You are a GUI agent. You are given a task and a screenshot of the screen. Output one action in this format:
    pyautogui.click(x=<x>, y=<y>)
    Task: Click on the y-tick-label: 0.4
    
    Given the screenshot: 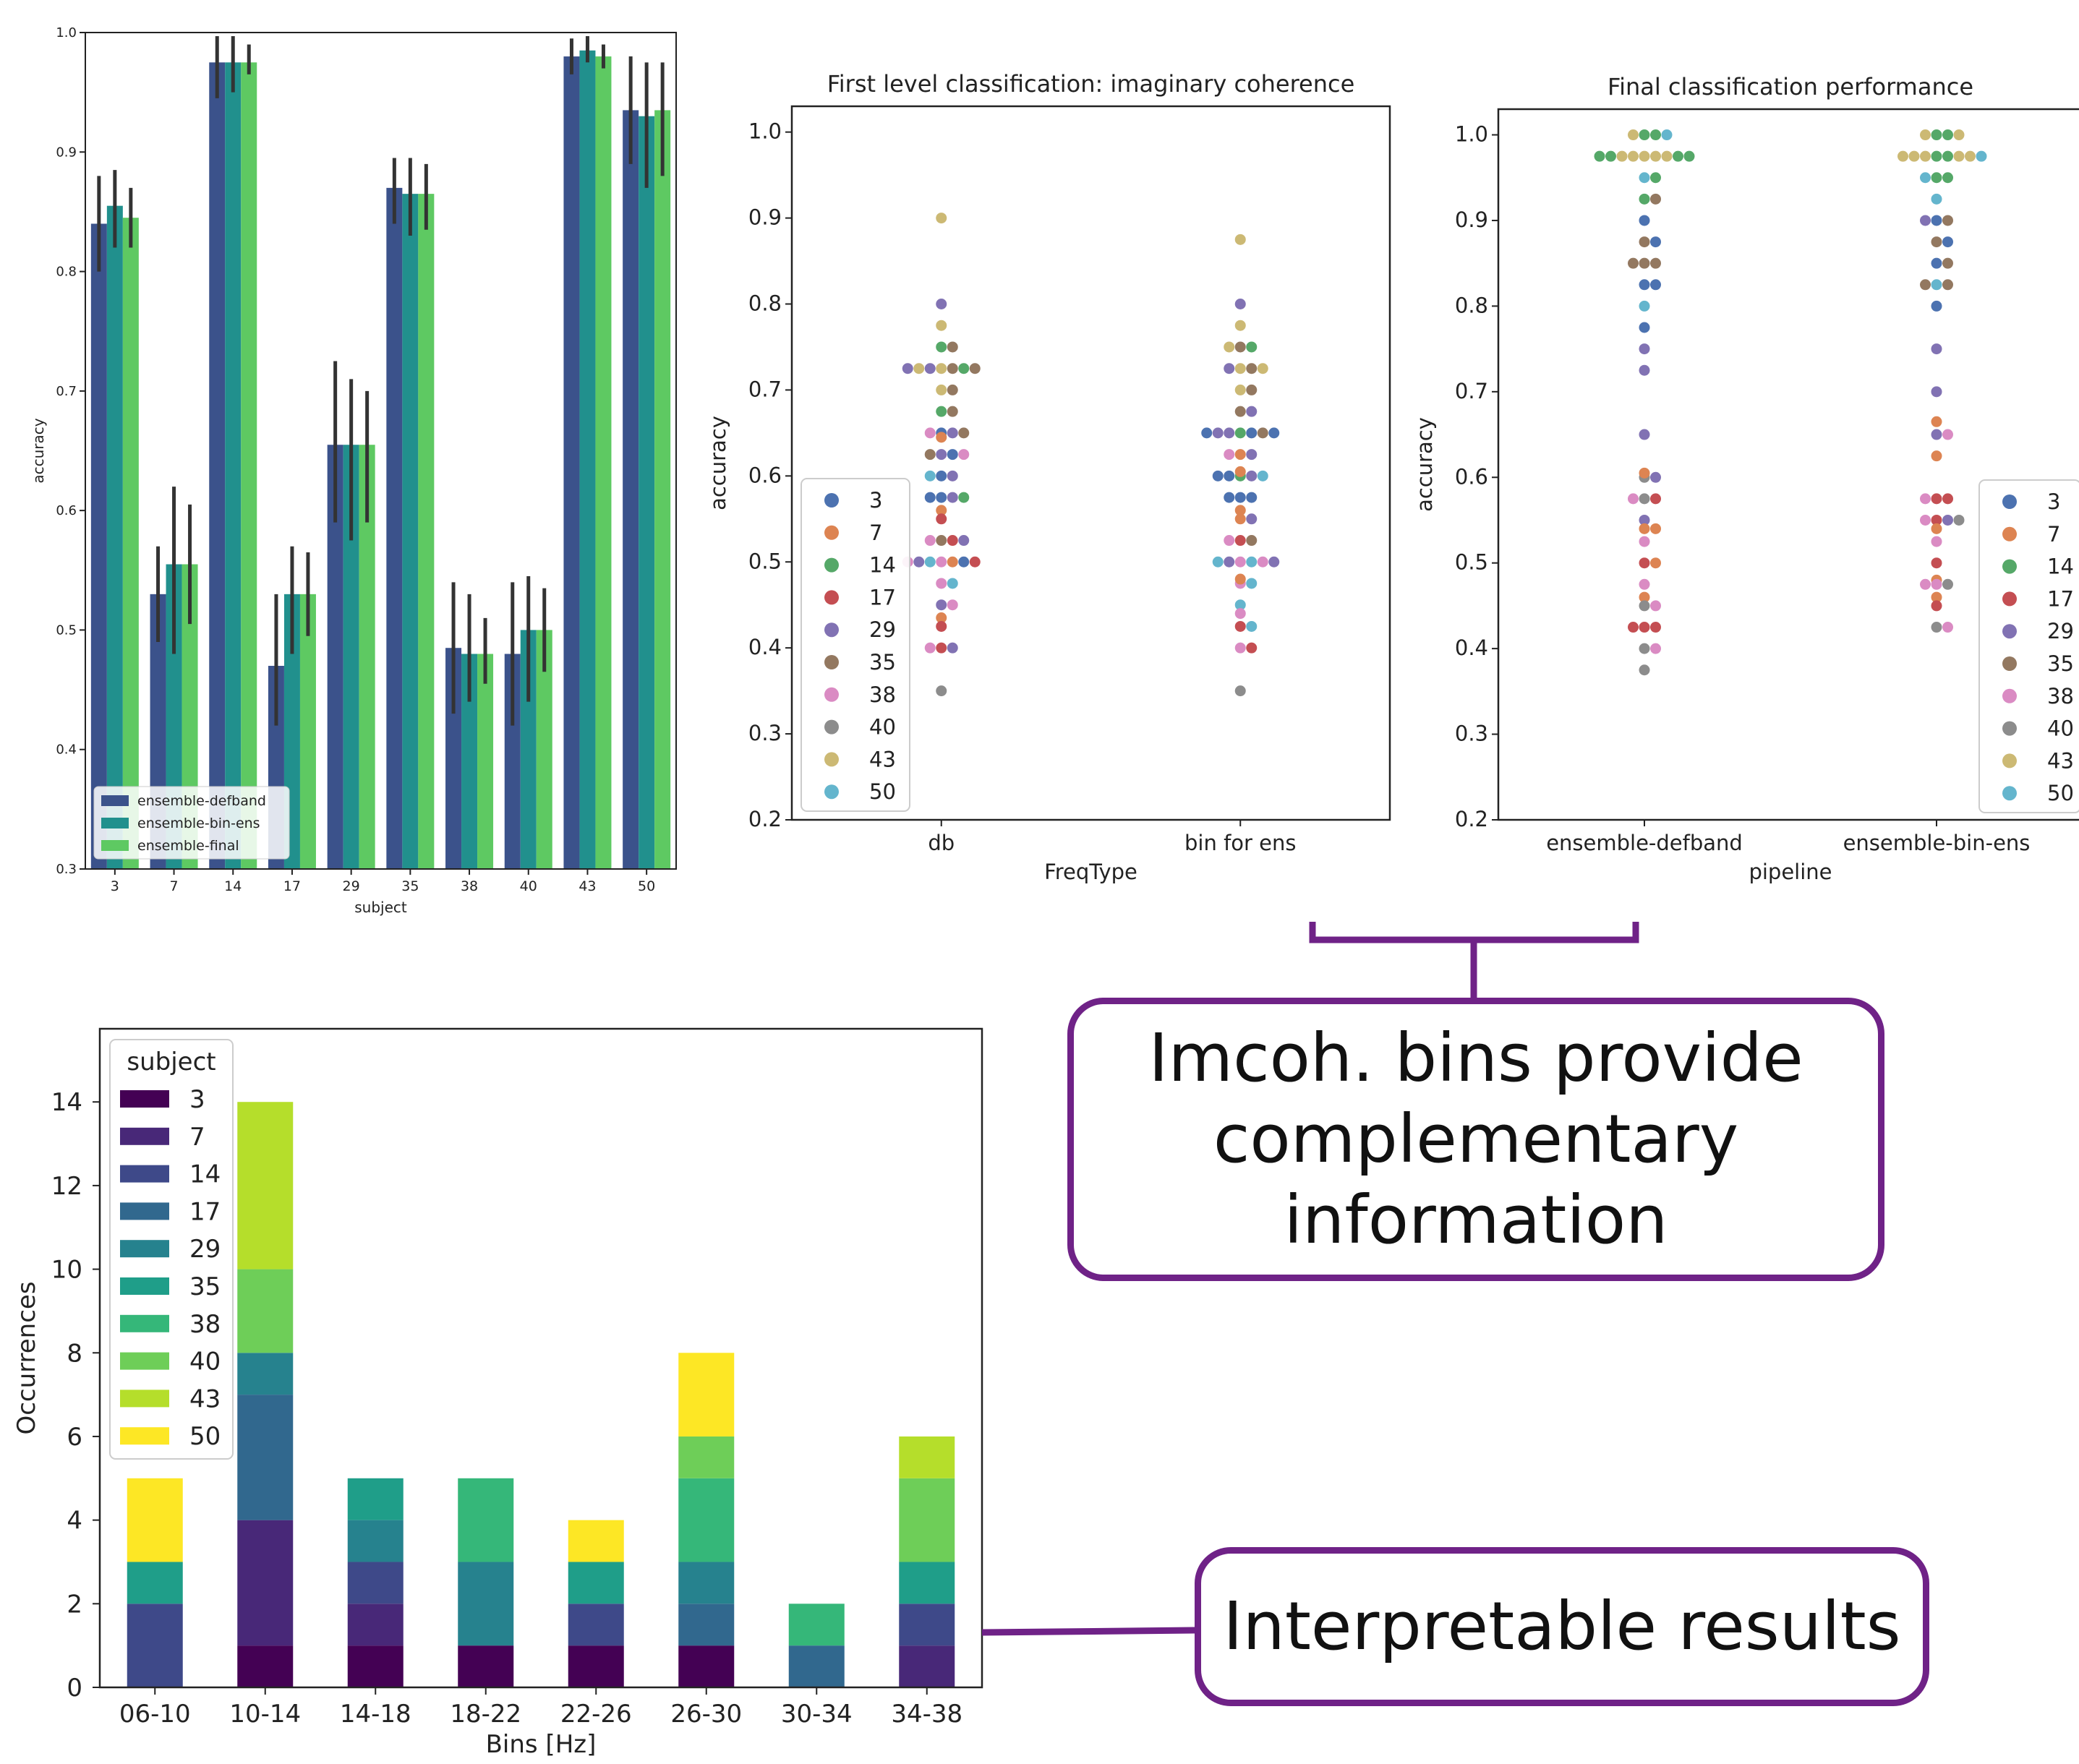 What is the action you would take?
    pyautogui.click(x=765, y=647)
    